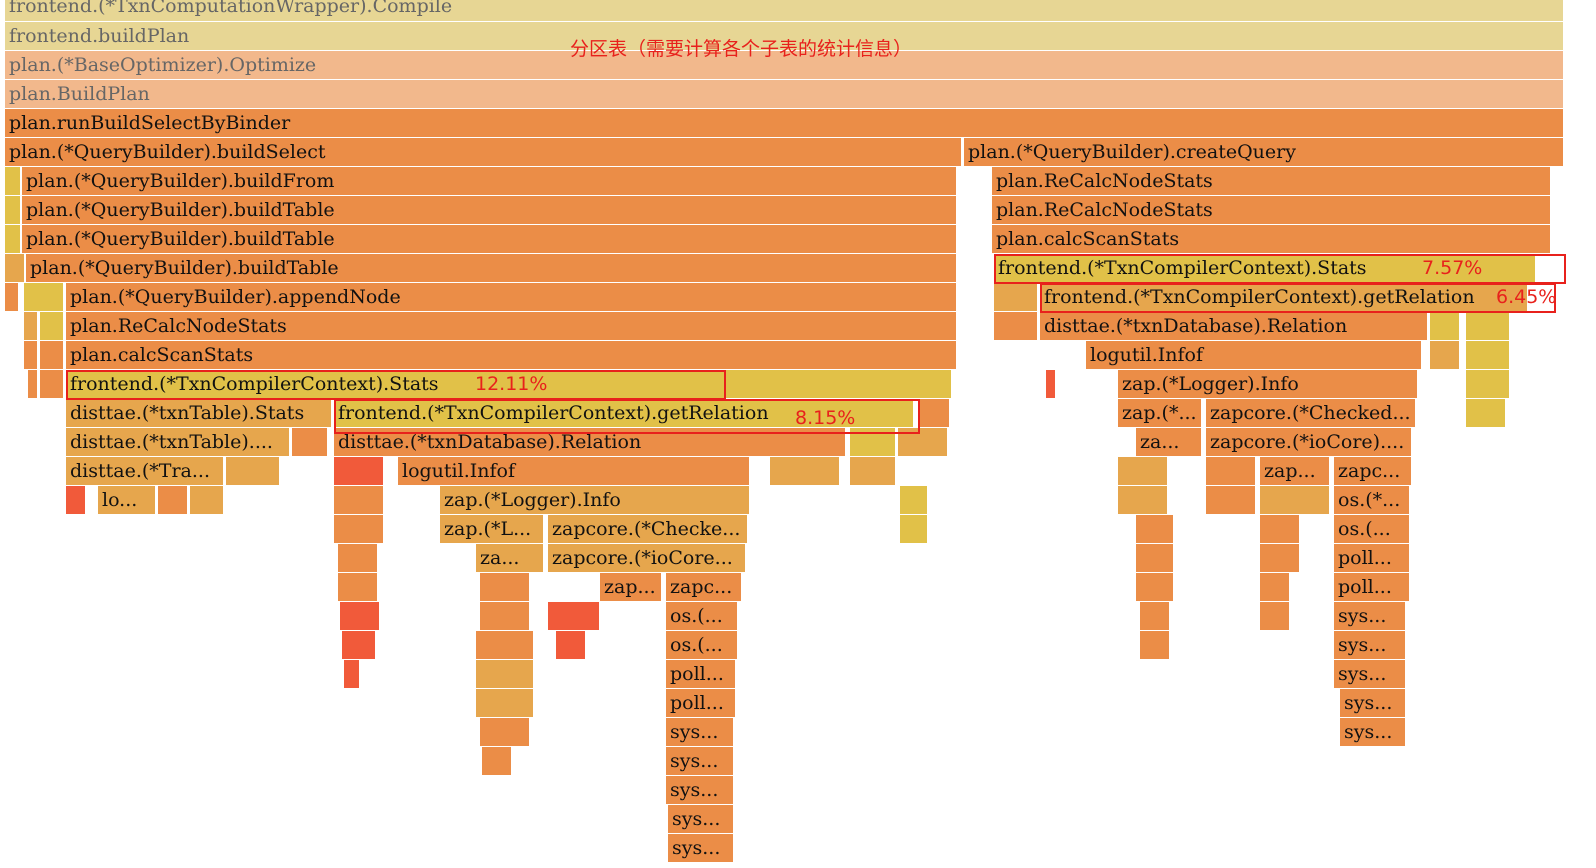  What do you see at coordinates (784, 123) in the screenshot?
I see `flame-frame: plan.runBuildSelectByBinder` at bounding box center [784, 123].